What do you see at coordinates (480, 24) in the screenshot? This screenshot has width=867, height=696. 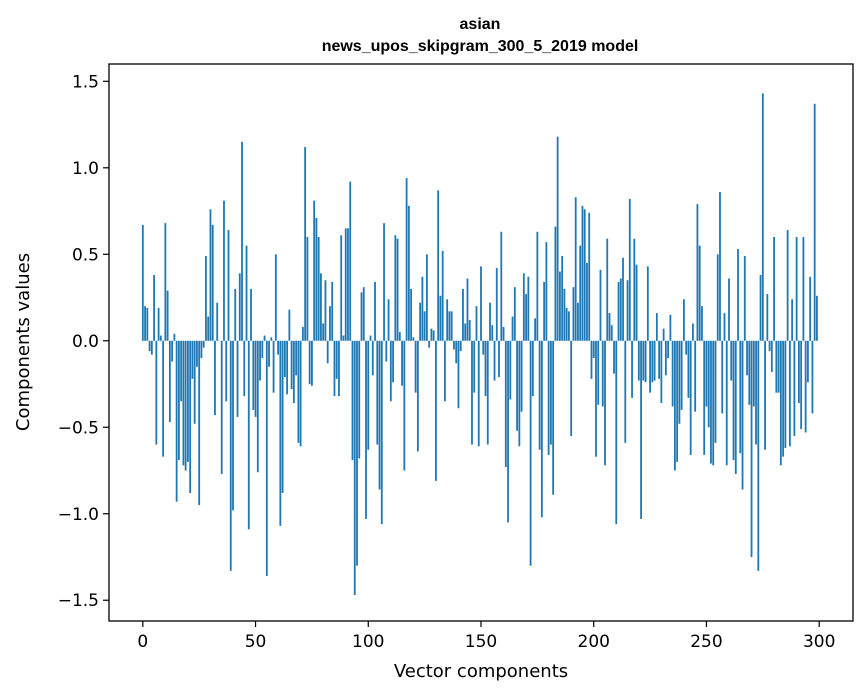 I see `chart-title: asian` at bounding box center [480, 24].